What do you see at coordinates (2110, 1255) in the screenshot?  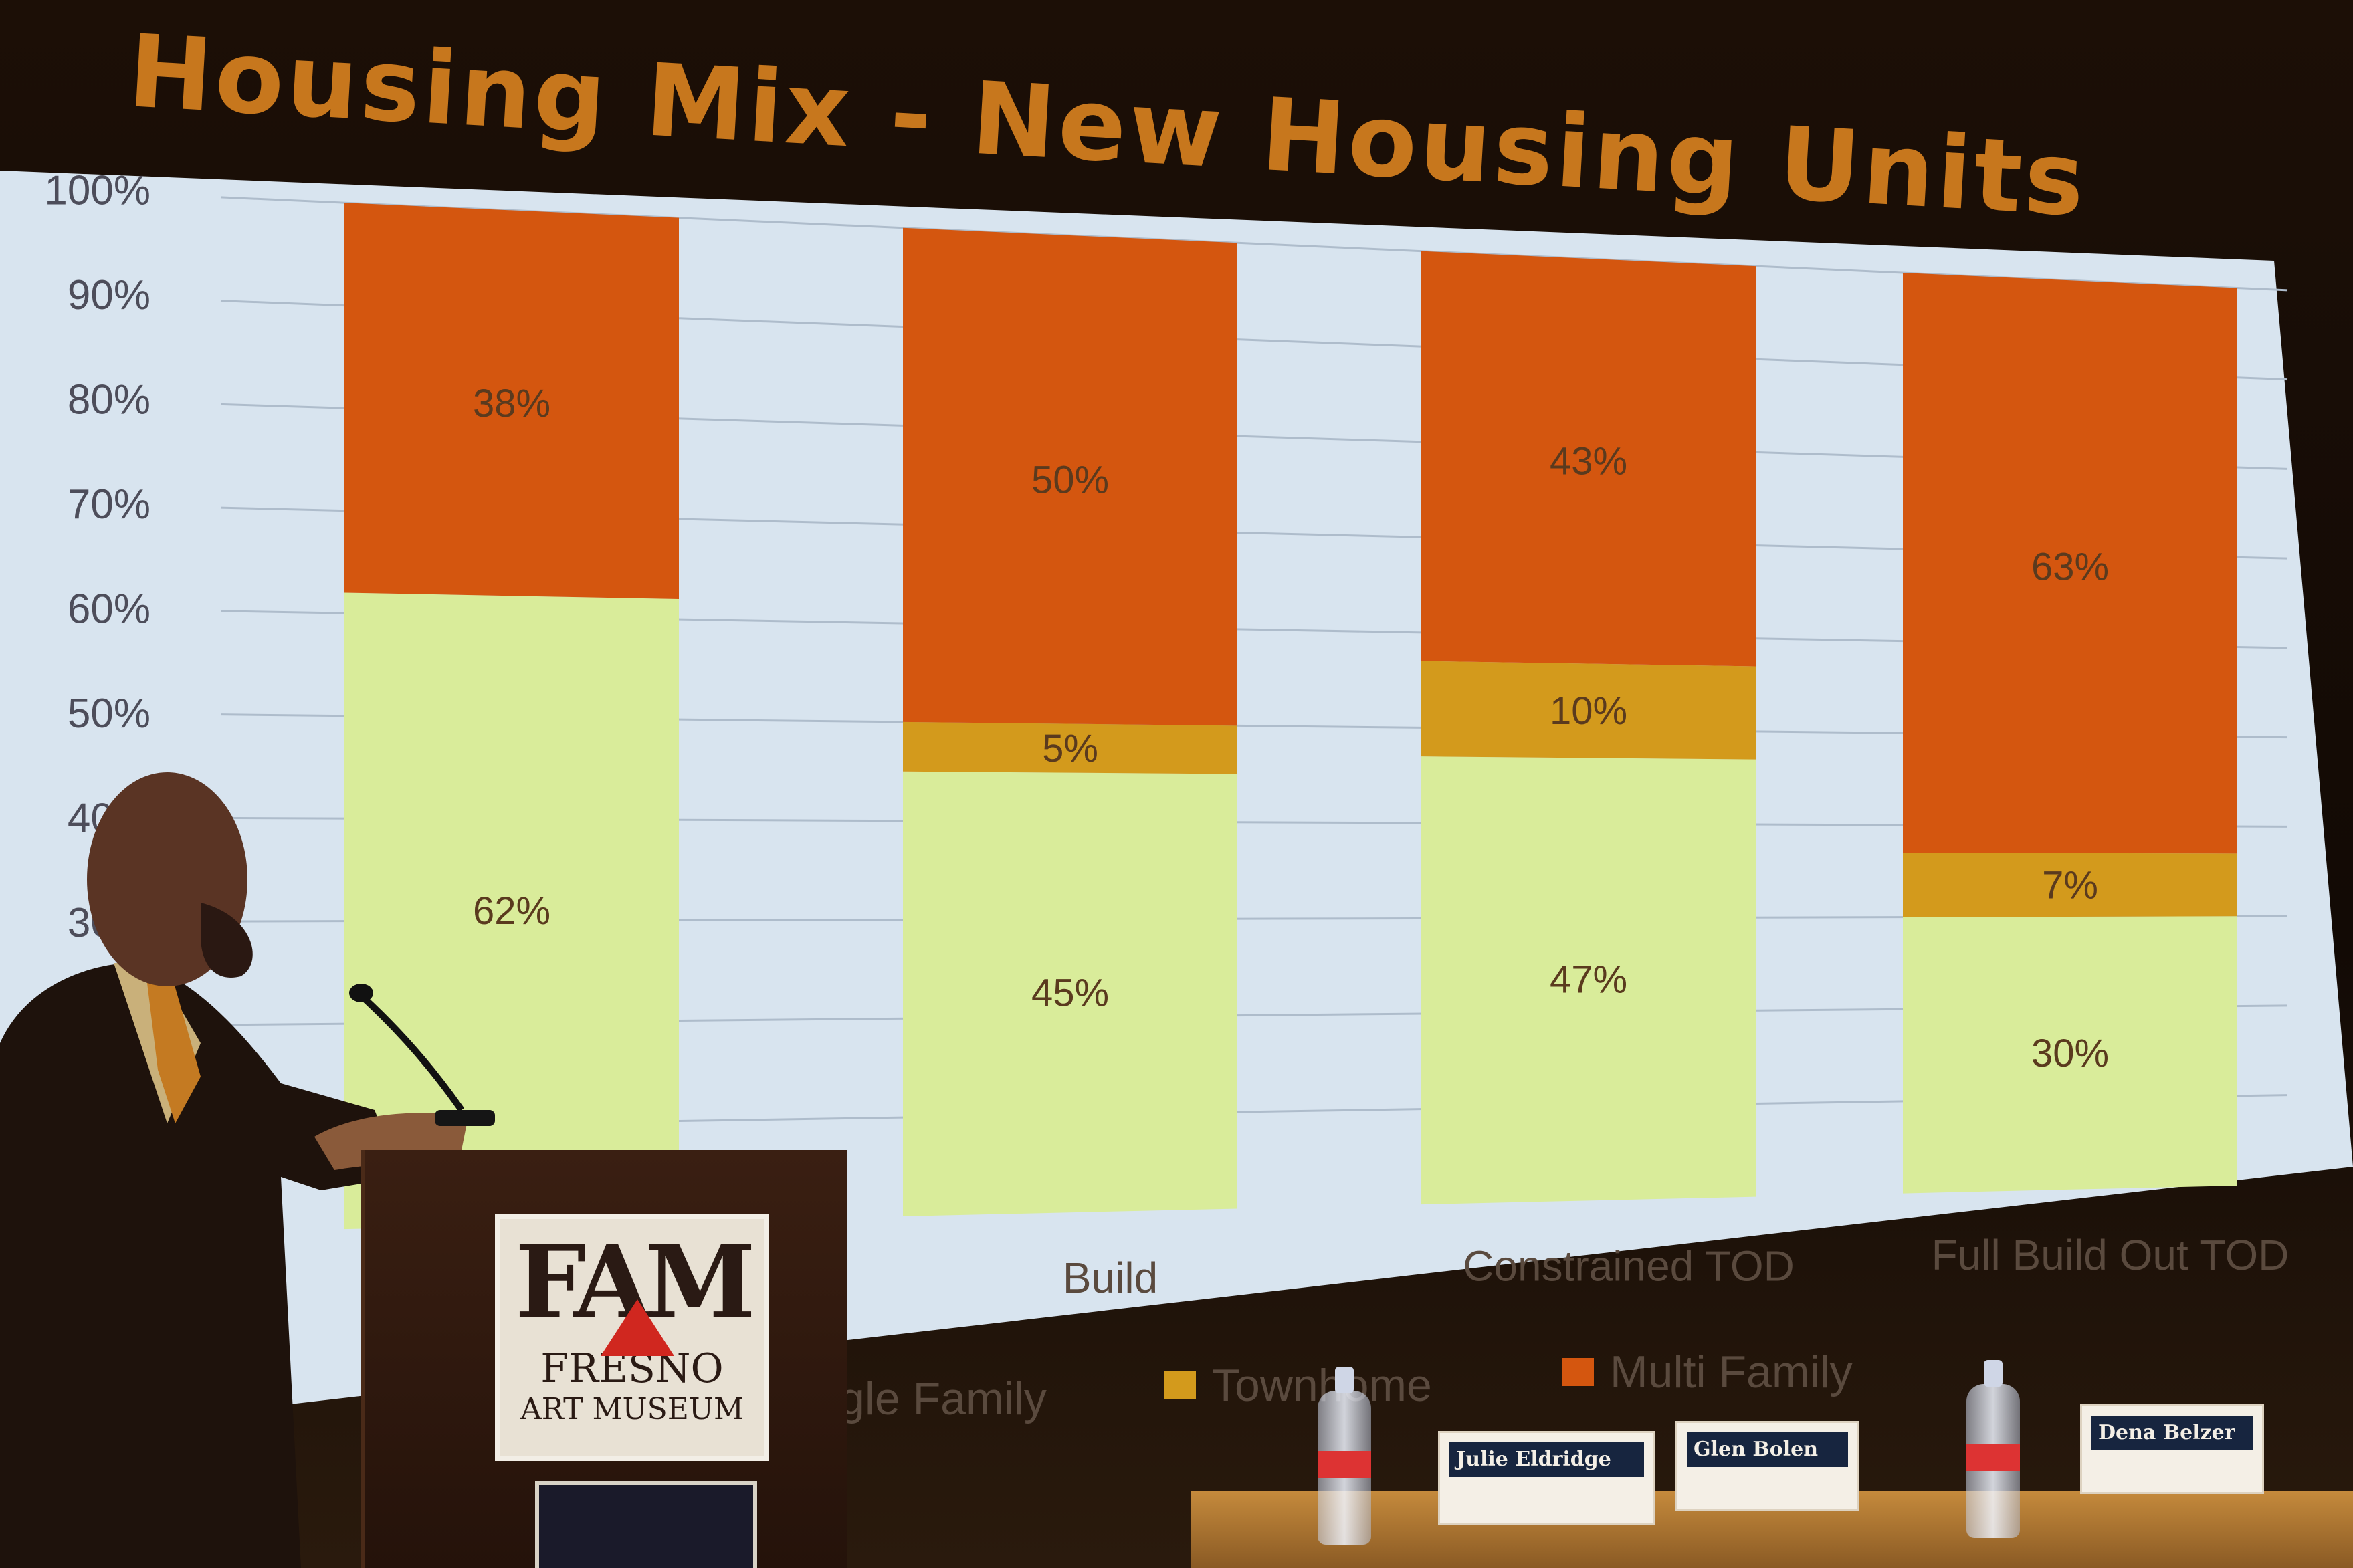 I see `x-category-label: Full Build Out TOD` at bounding box center [2110, 1255].